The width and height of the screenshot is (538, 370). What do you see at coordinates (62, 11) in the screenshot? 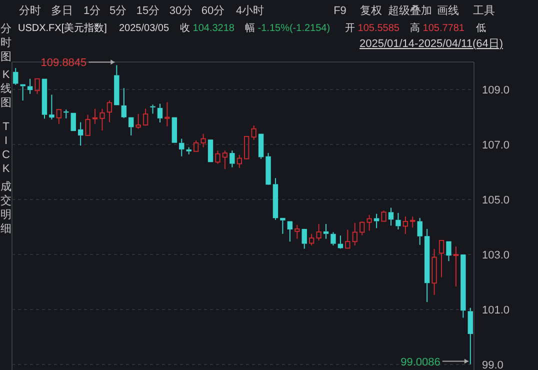
I see `text: 多日` at bounding box center [62, 11].